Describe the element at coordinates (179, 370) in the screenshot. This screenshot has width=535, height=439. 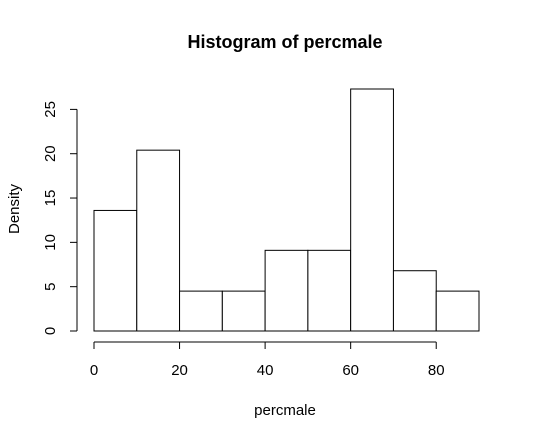
I see `x-tick-label: 20` at that location.